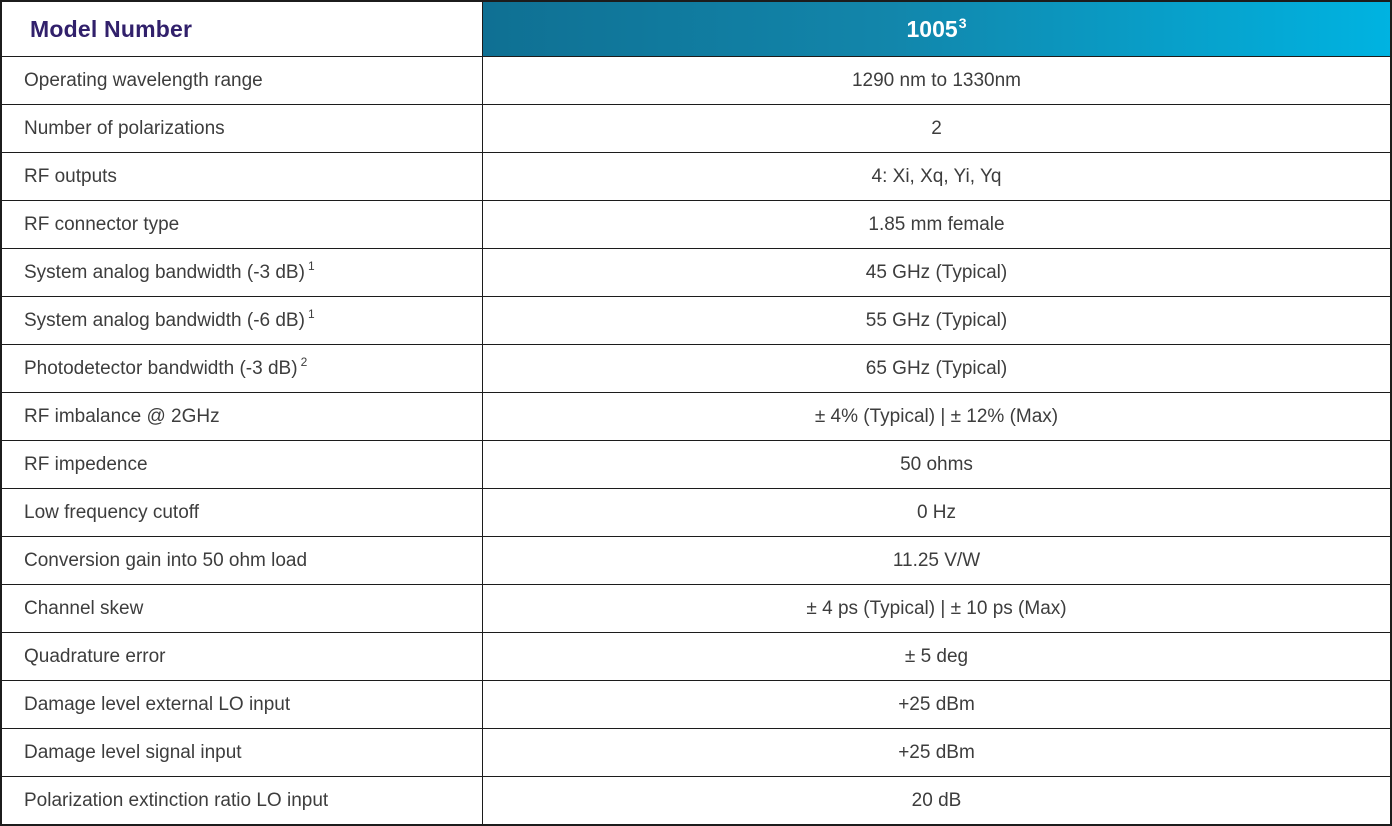 The width and height of the screenshot is (1392, 826). I want to click on spec-label: Conversion gain into 50 ohm load, so click(166, 560).